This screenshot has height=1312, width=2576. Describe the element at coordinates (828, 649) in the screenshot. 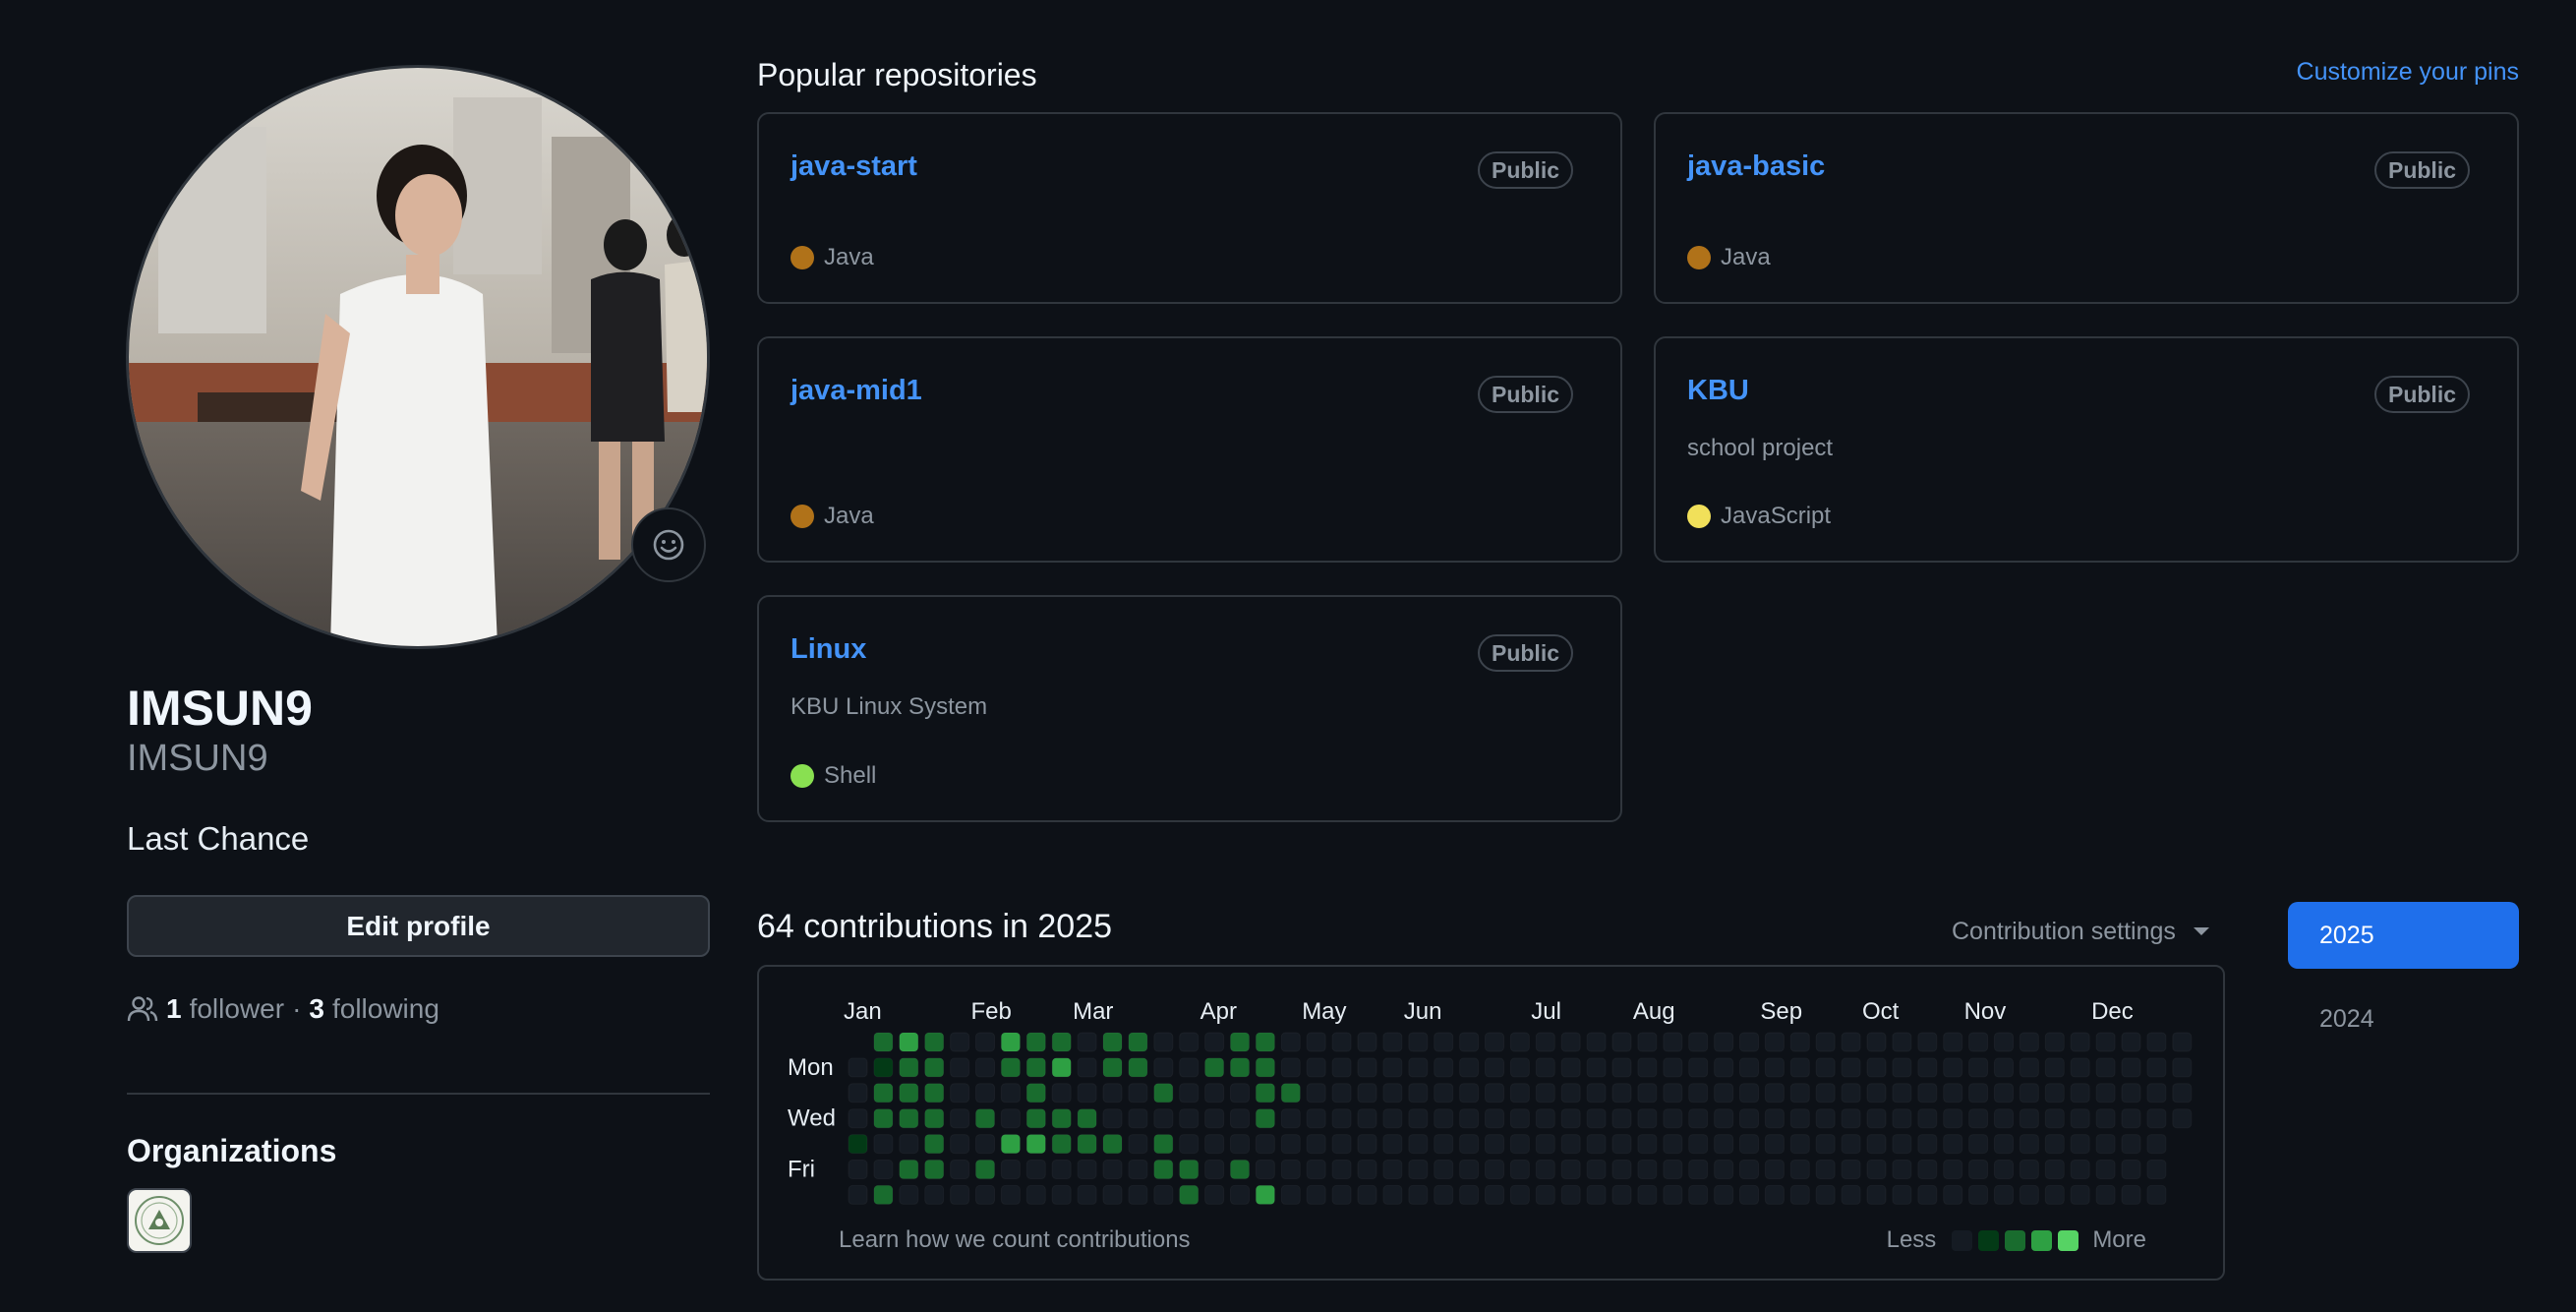

I see `repo-name-link: Linux` at that location.